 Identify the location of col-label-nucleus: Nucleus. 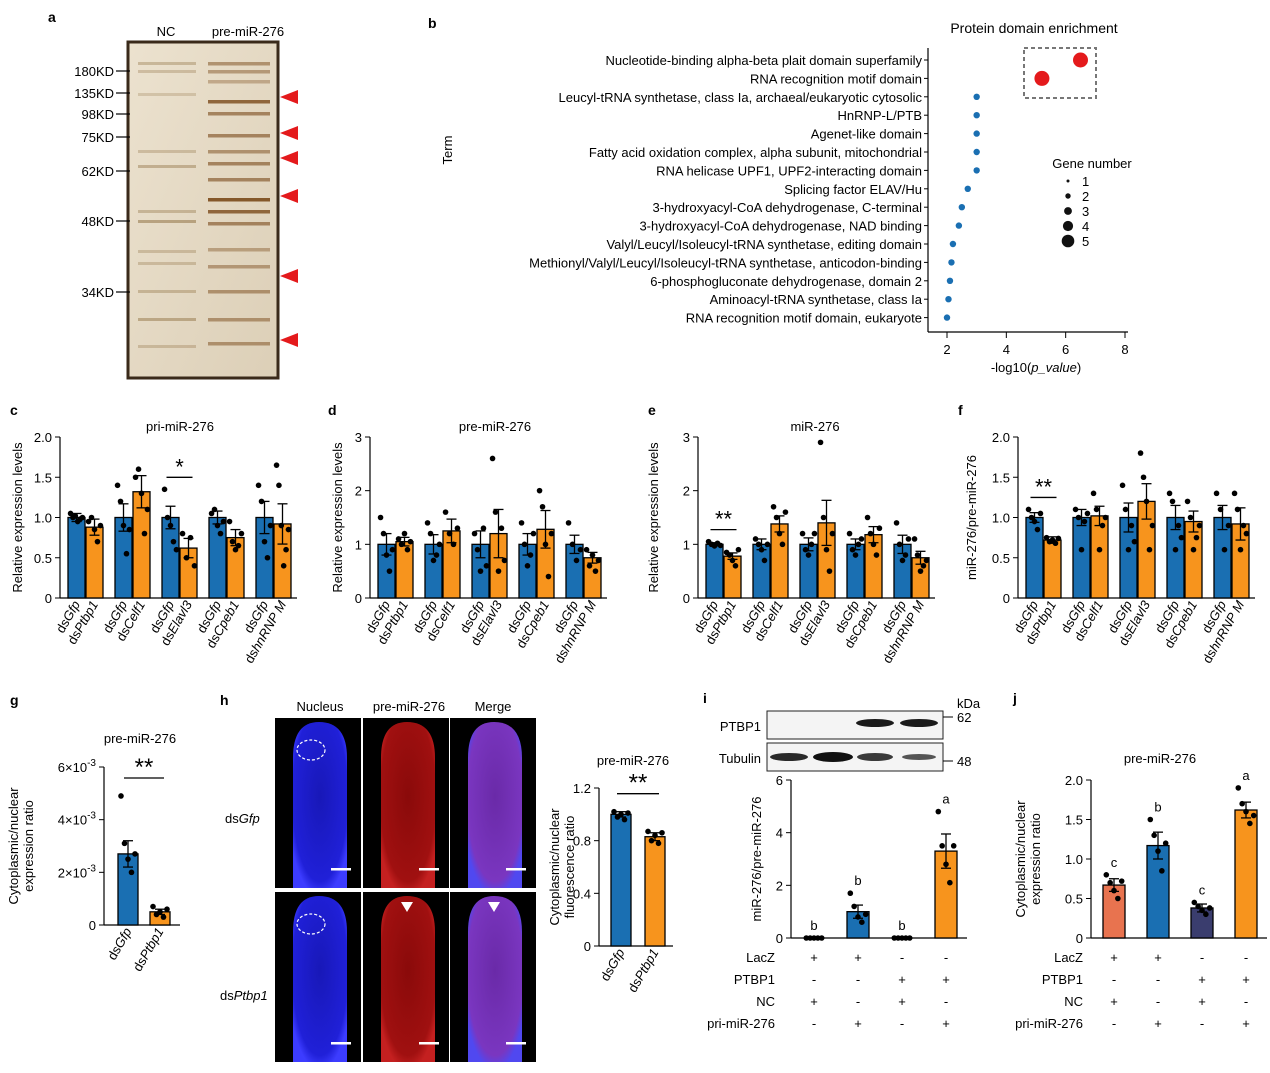
(320, 706).